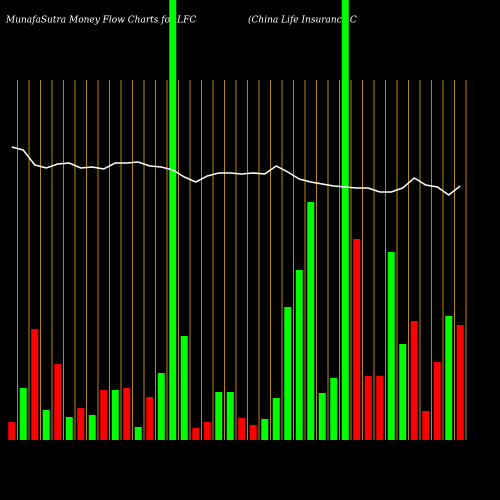 The width and height of the screenshot is (500, 500). I want to click on chart-title: MunafaSutra Money Flow Charts for LFC, so click(100, 21).